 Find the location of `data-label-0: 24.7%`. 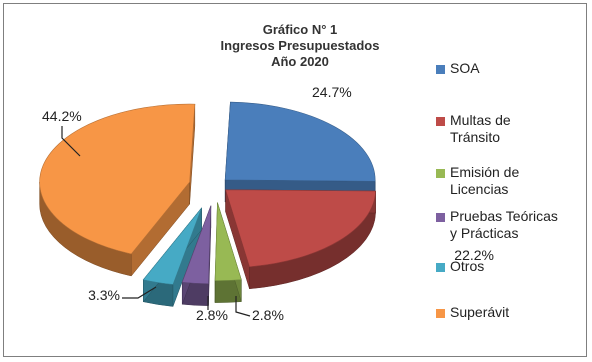

data-label-0: 24.7% is located at coordinates (332, 92).